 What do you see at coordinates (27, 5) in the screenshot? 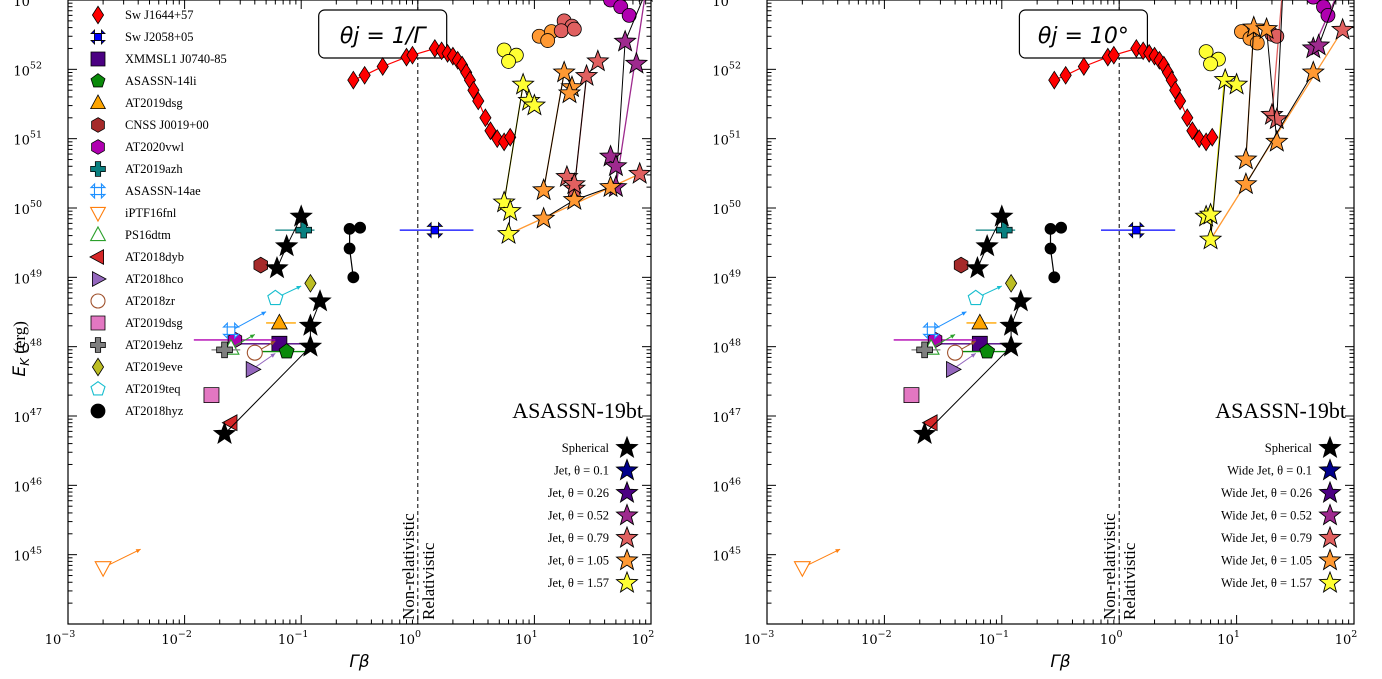
I see `y-tick-label: 1053` at bounding box center [27, 5].